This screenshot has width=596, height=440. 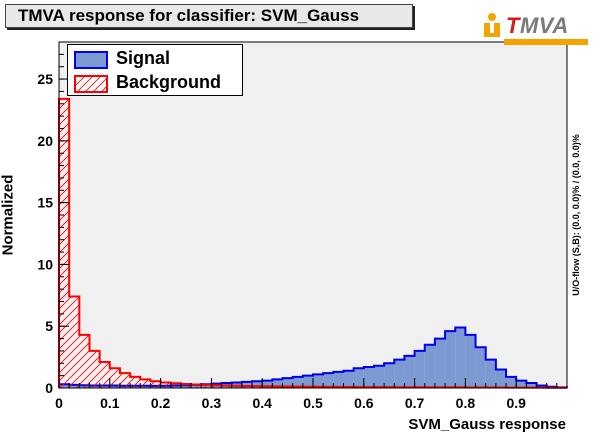 What do you see at coordinates (262, 403) in the screenshot?
I see `x-tick-label: 0.4` at bounding box center [262, 403].